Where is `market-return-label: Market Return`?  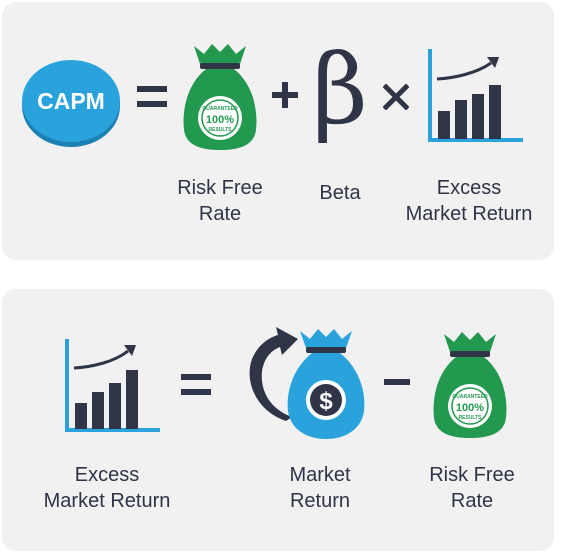 market-return-label: Market Return is located at coordinates (320, 488).